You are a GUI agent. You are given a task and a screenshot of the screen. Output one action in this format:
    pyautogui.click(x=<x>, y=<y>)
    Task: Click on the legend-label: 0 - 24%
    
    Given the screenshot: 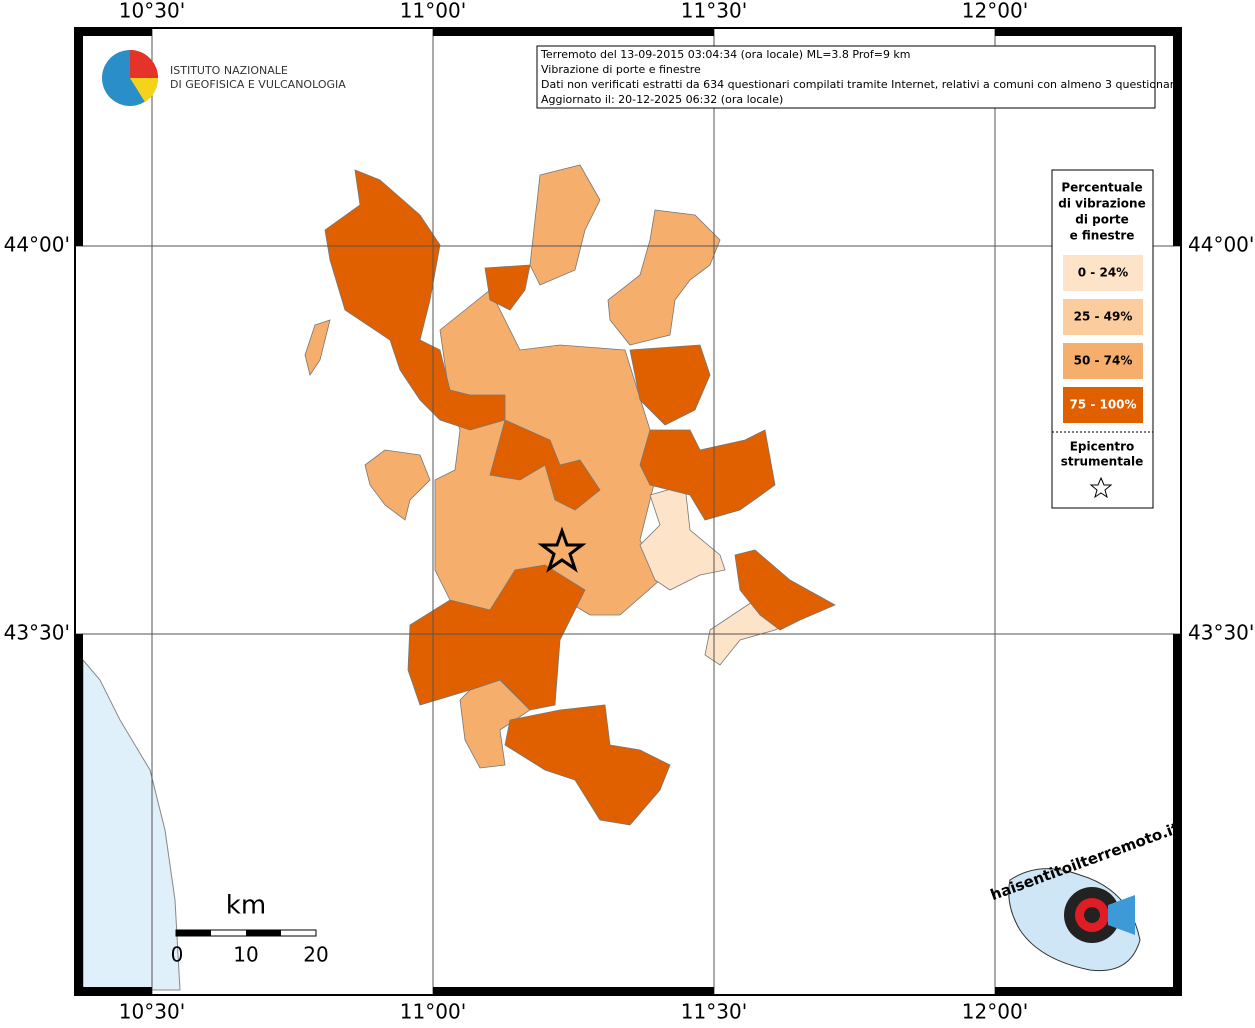 What is the action you would take?
    pyautogui.click(x=1103, y=273)
    